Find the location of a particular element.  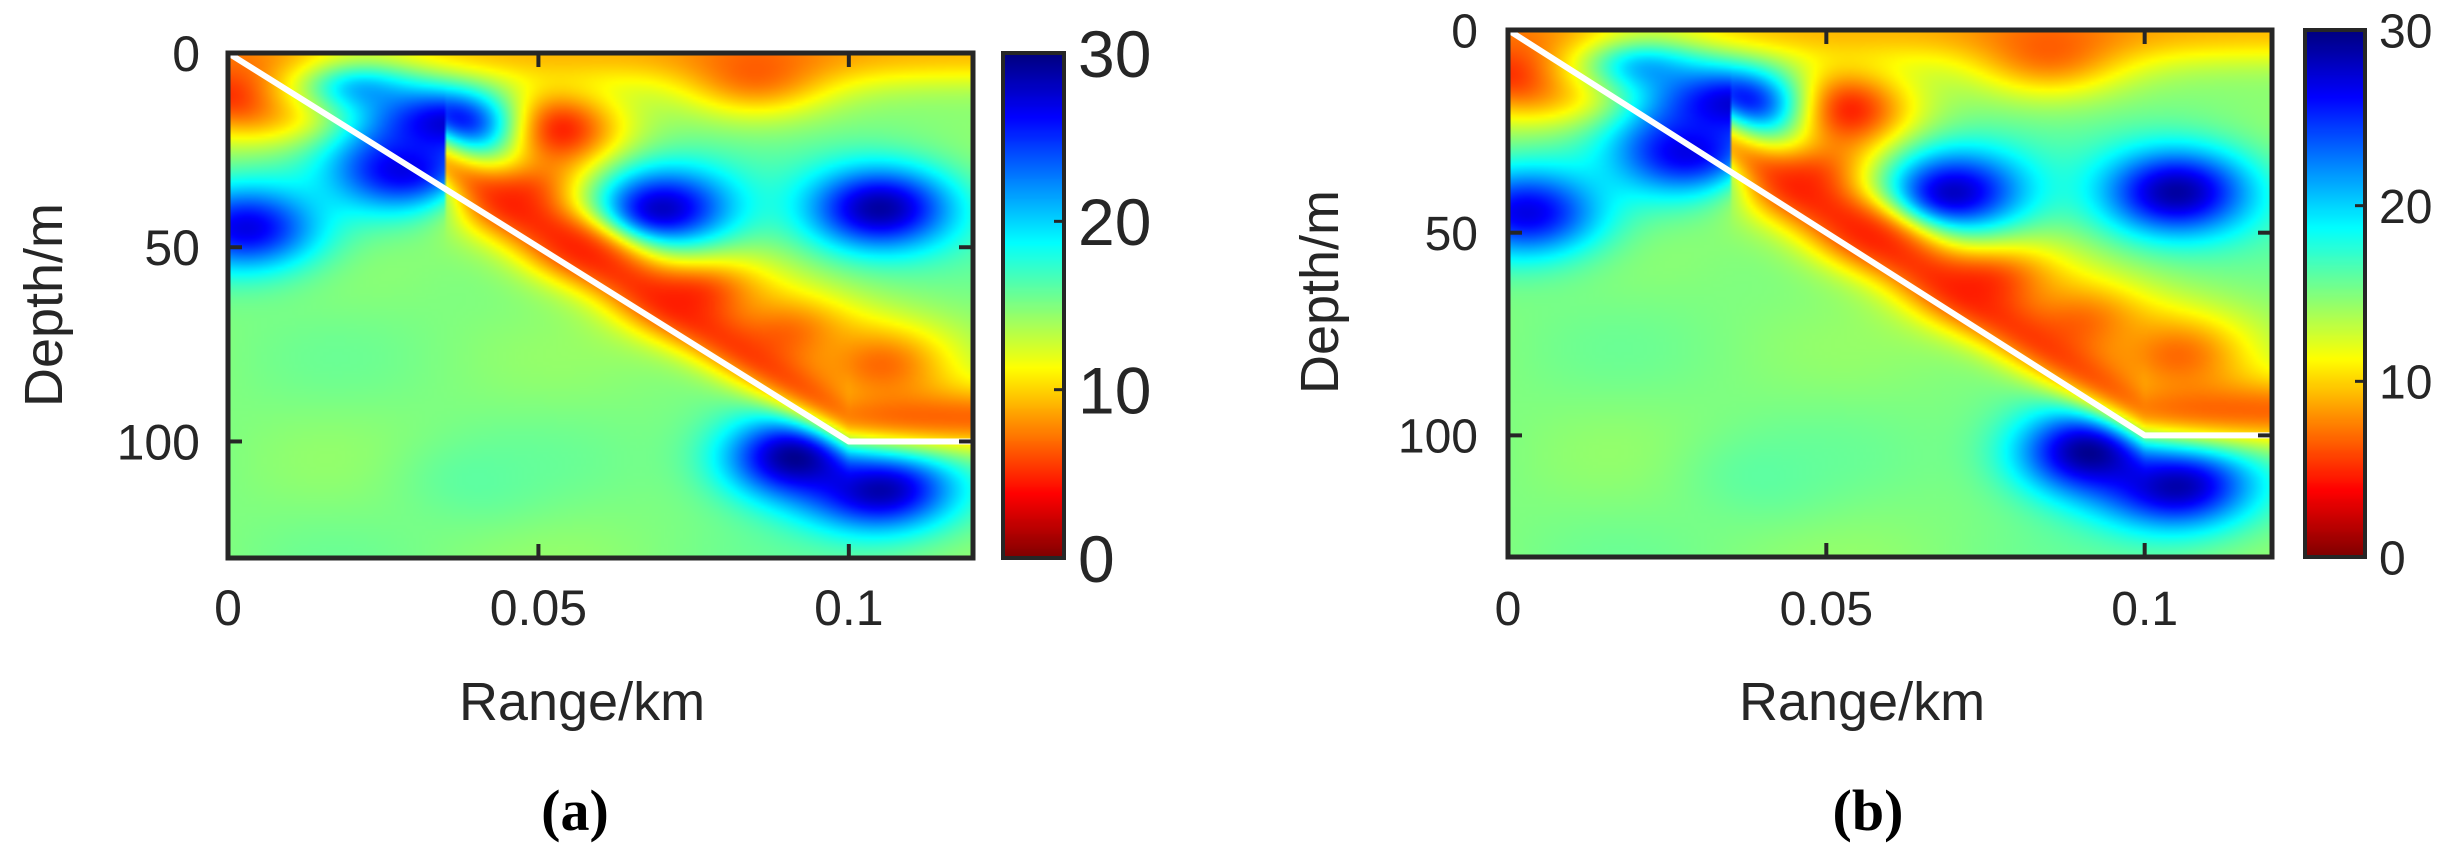

panel-label-a: (a) is located at coordinates (575, 810).